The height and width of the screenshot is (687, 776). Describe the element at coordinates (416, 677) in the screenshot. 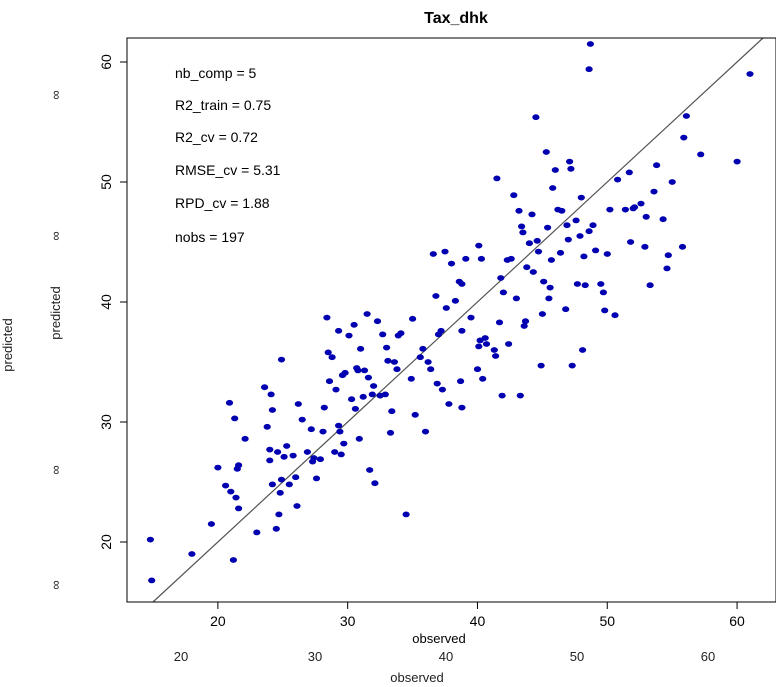

I see `ghost-x-axis-label: observed` at that location.